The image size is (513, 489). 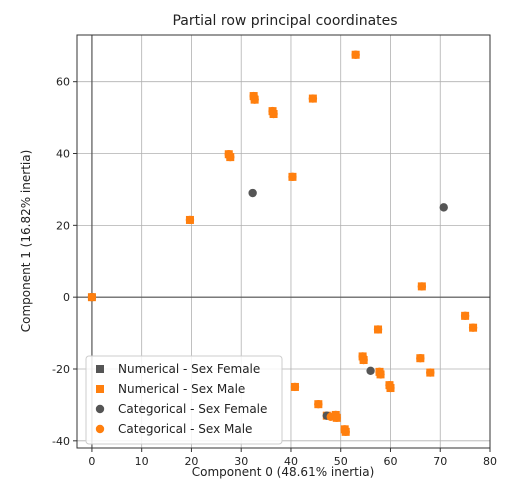 I want to click on chart-title: Partial row principal coordinates, so click(x=284, y=21).